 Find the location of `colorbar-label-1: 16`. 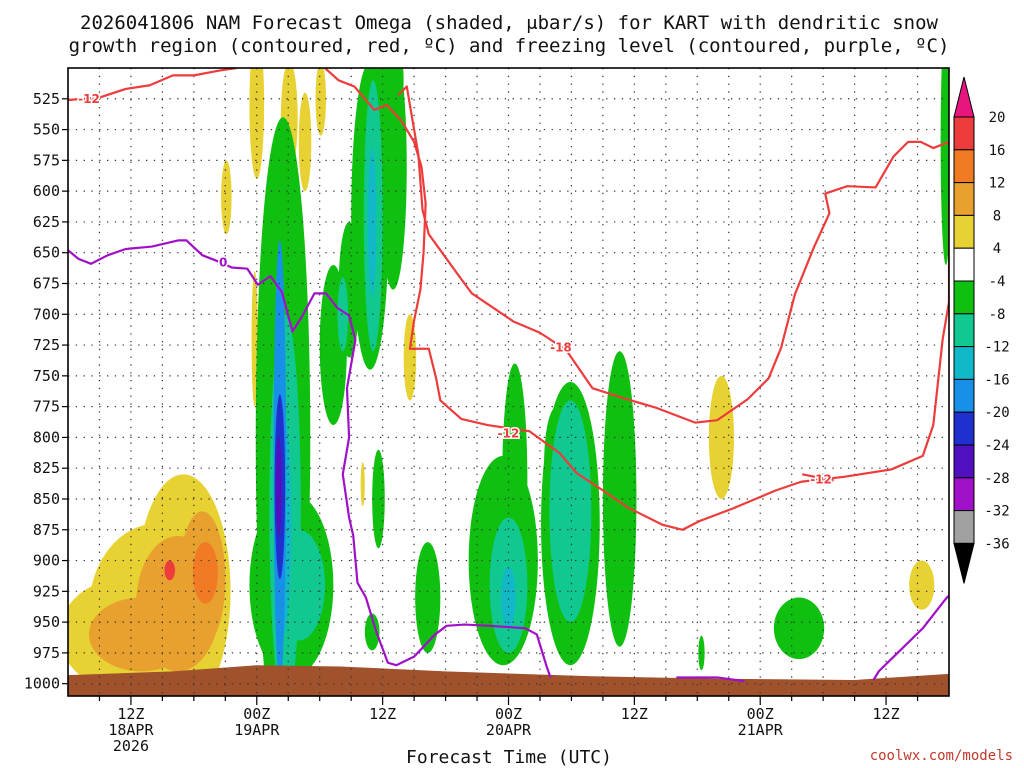

colorbar-label-1: 16 is located at coordinates (997, 151).